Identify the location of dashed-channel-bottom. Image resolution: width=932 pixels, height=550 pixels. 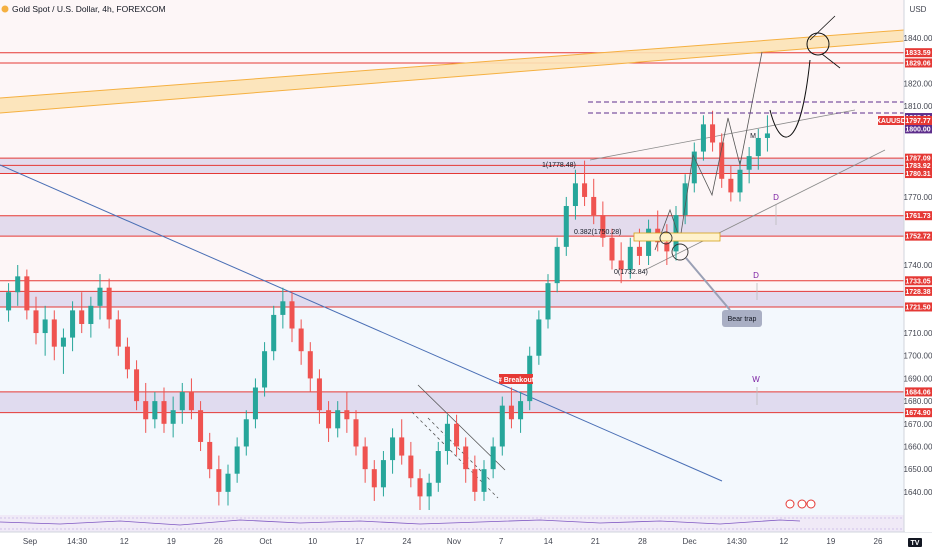
(455, 455).